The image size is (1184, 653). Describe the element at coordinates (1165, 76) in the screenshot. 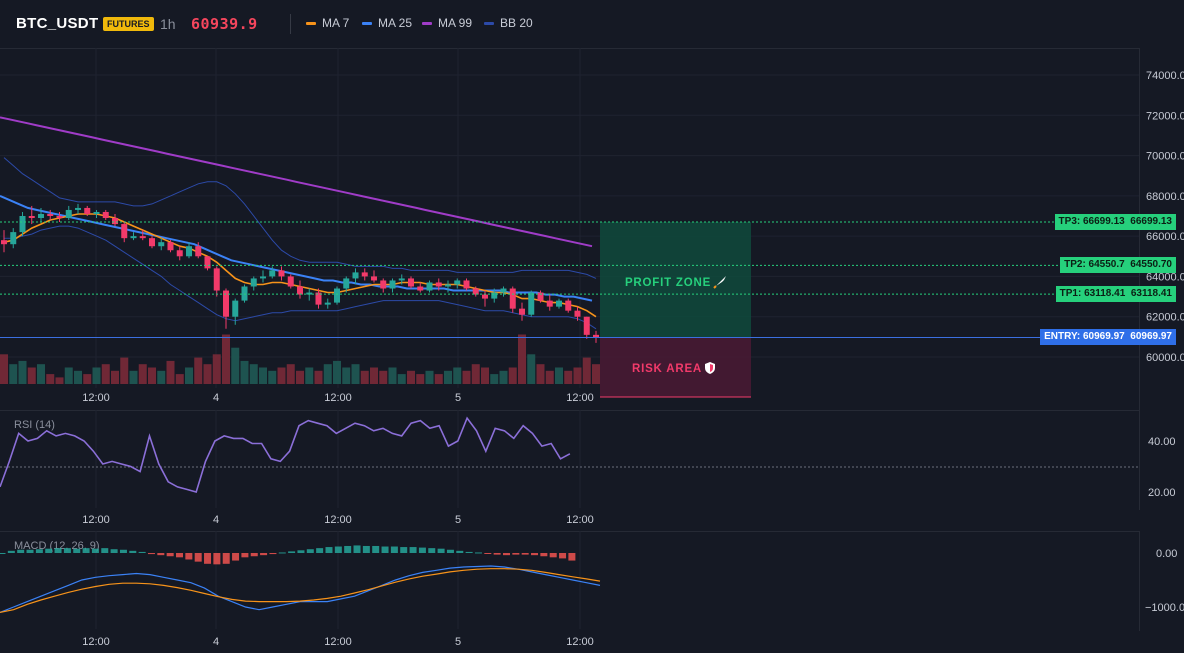

I see `price-tick-label: 74000.00` at that location.